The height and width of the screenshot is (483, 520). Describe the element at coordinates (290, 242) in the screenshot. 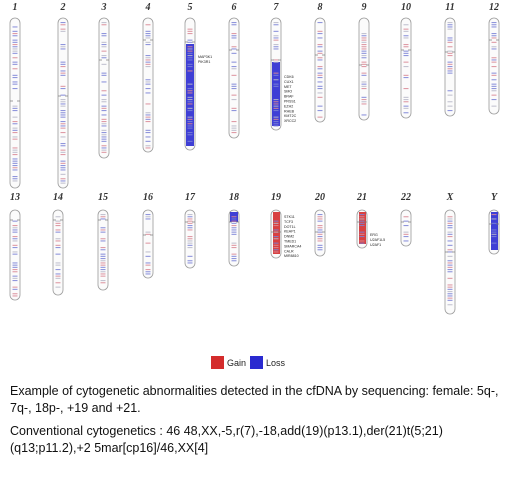

I see `gene-label: TMED1` at that location.